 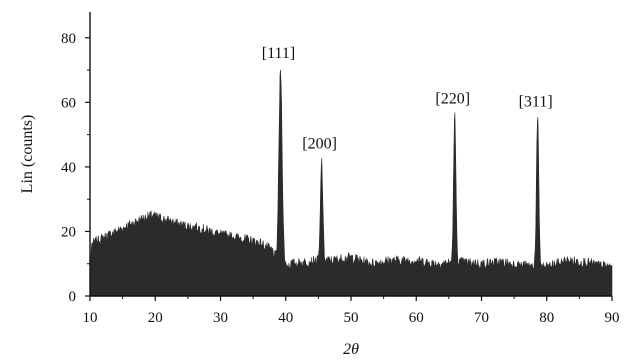 What do you see at coordinates (351, 349) in the screenshot?
I see `x-axis-label: 2θ` at bounding box center [351, 349].